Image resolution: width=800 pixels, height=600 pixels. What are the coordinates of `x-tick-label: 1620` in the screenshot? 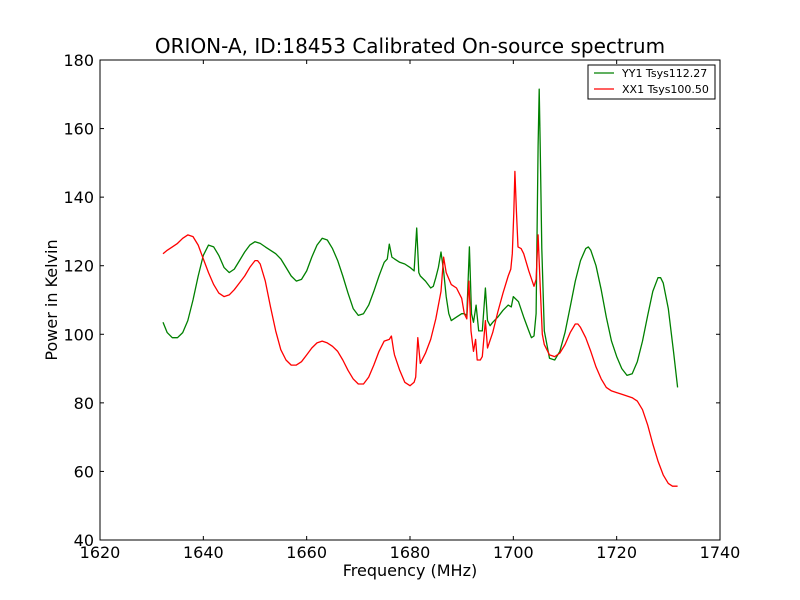 It's located at (100, 552).